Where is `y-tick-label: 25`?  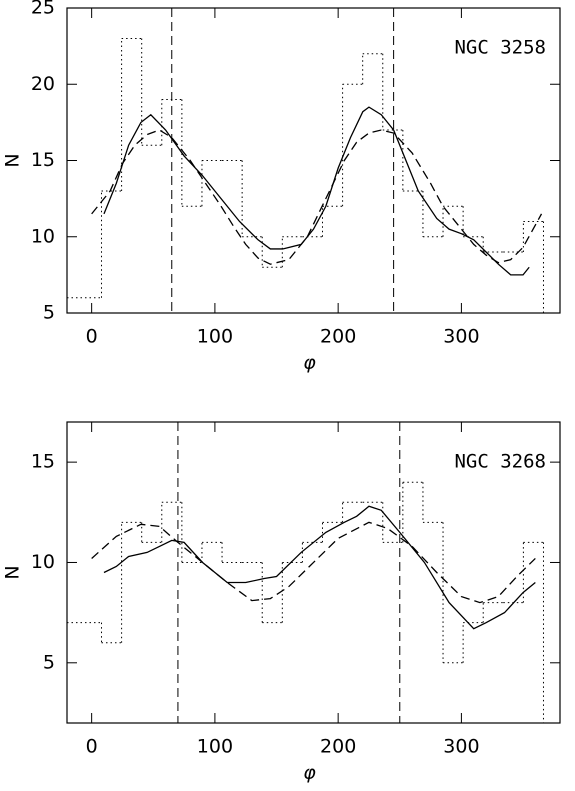
y-tick-label: 25 is located at coordinates (43, 9).